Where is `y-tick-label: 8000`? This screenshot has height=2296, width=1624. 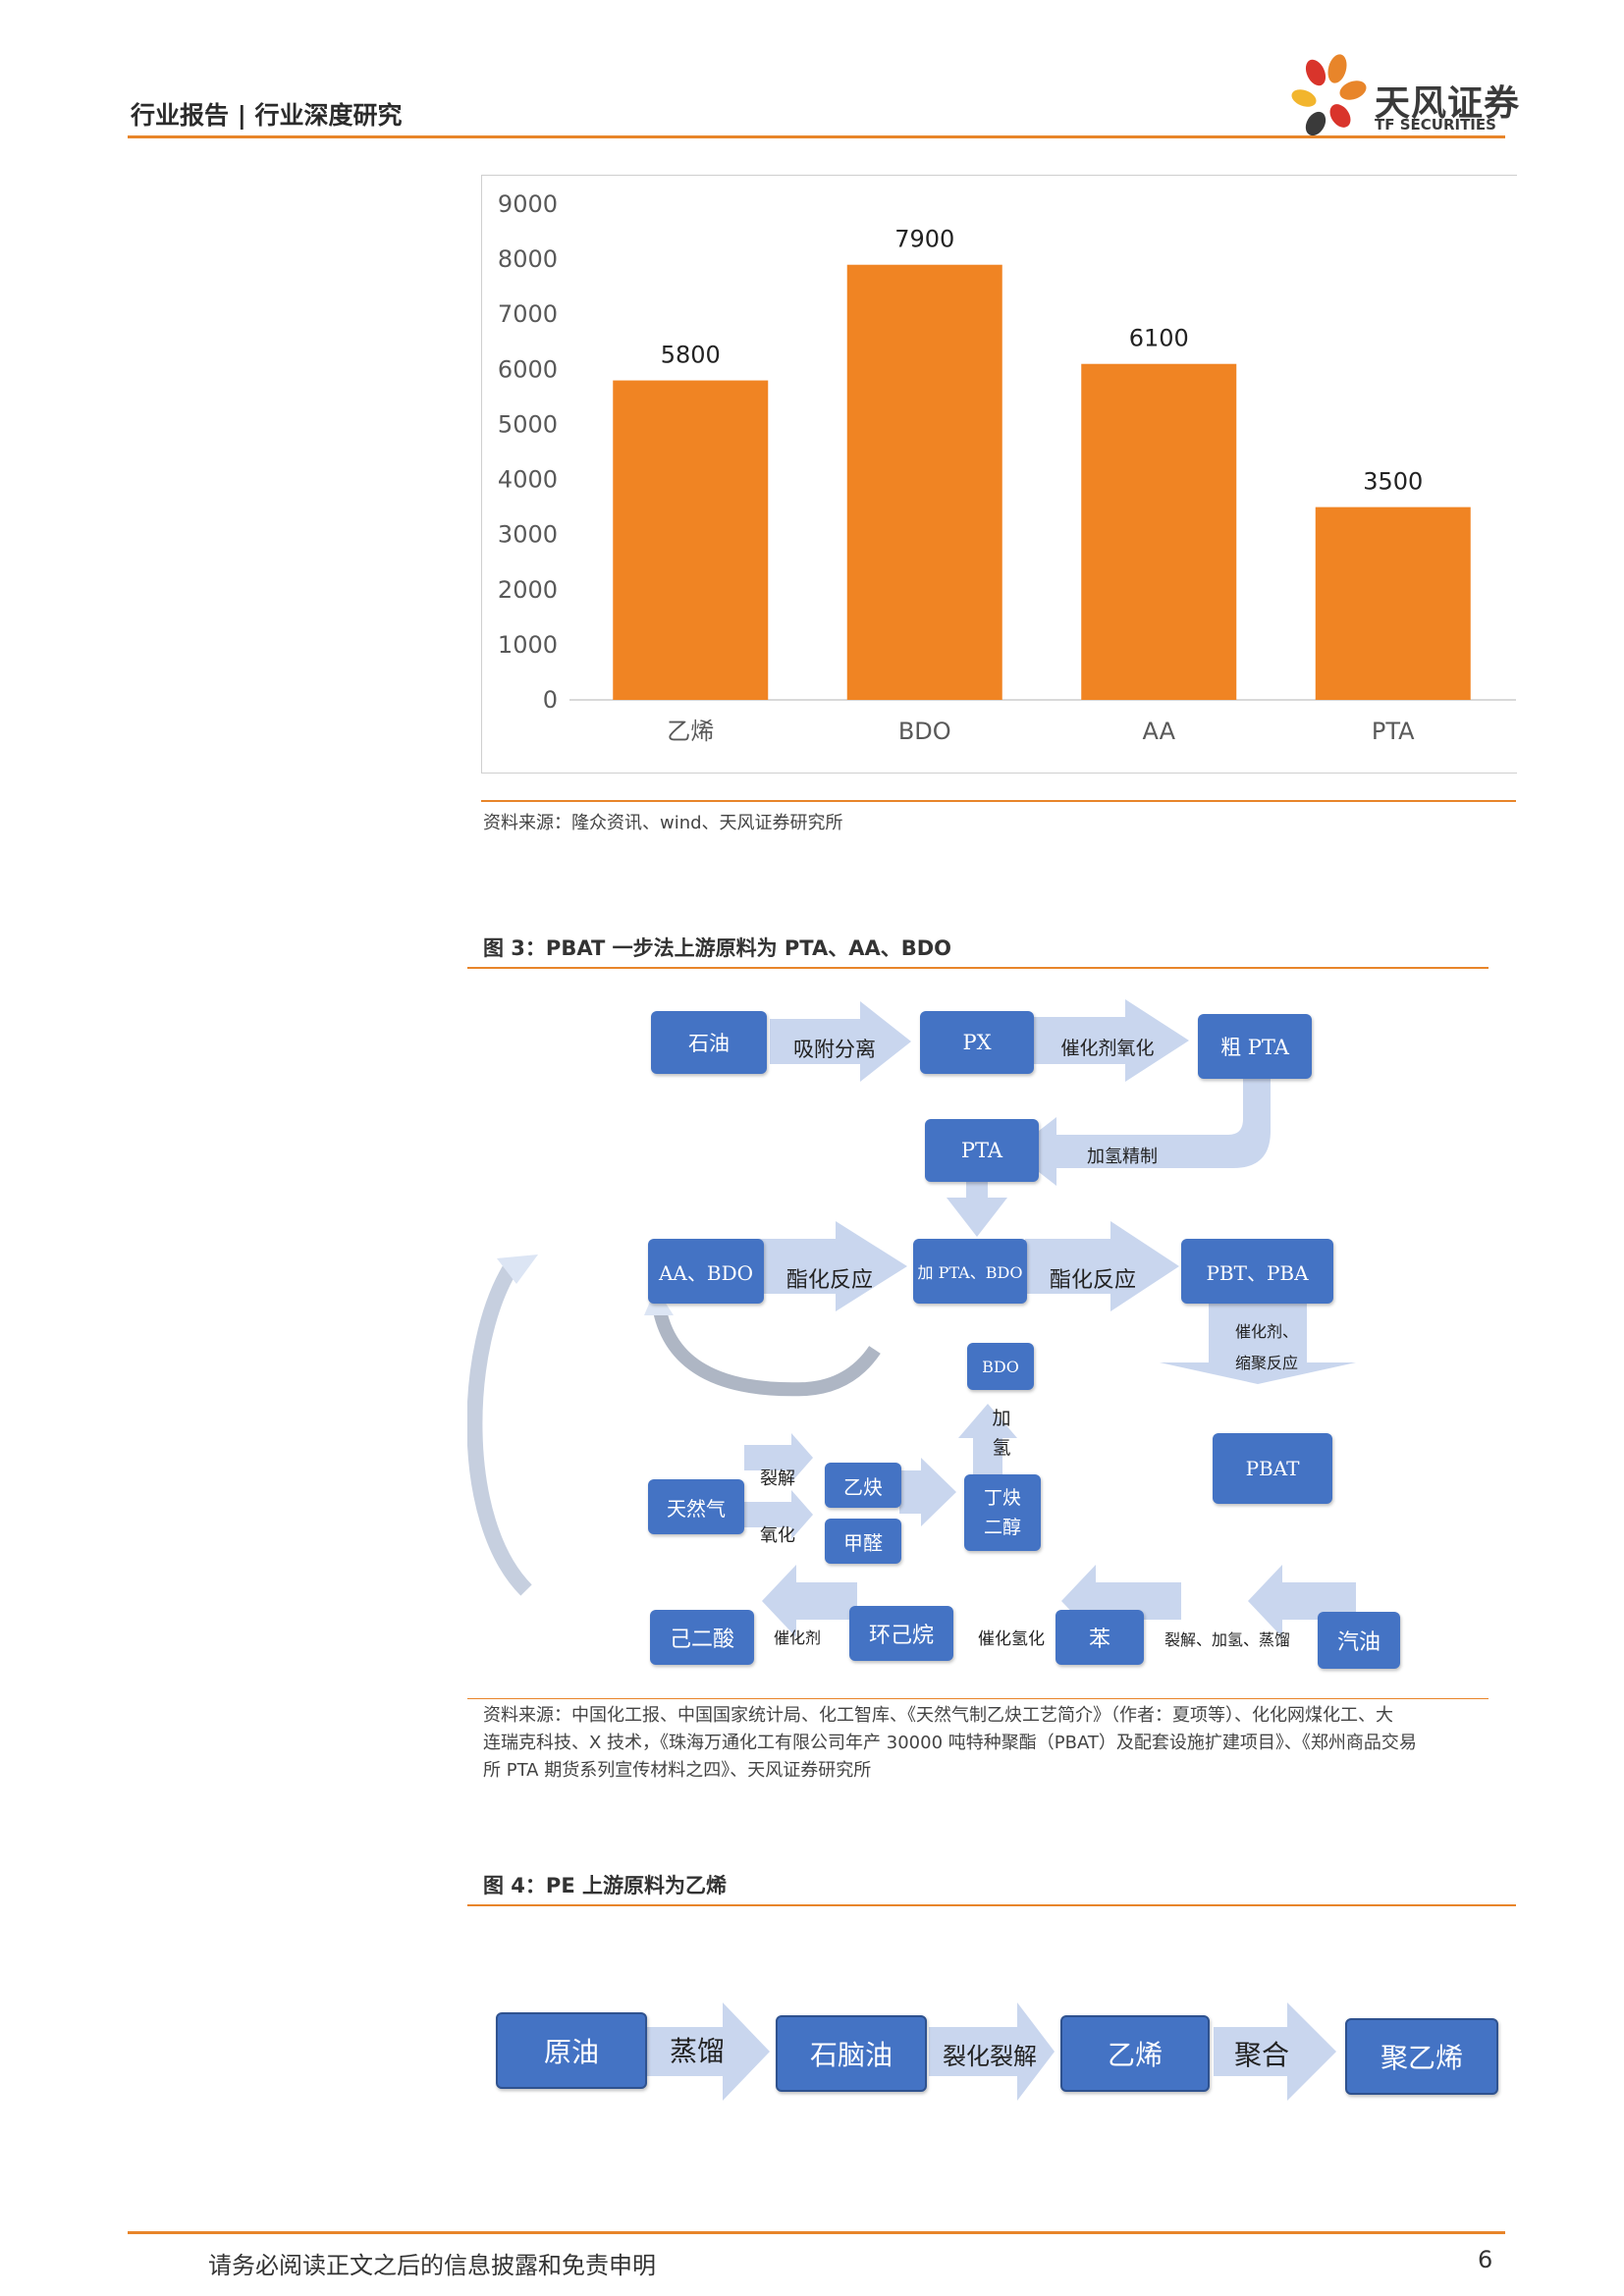 y-tick-label: 8000 is located at coordinates (528, 259).